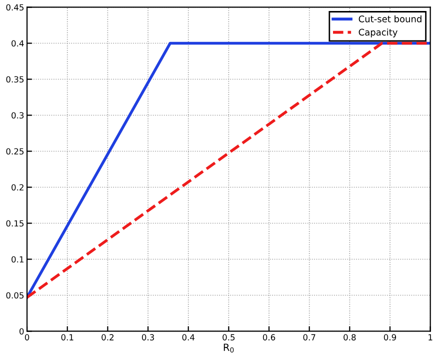  I want to click on x-tick-label: 0.2, so click(108, 337).